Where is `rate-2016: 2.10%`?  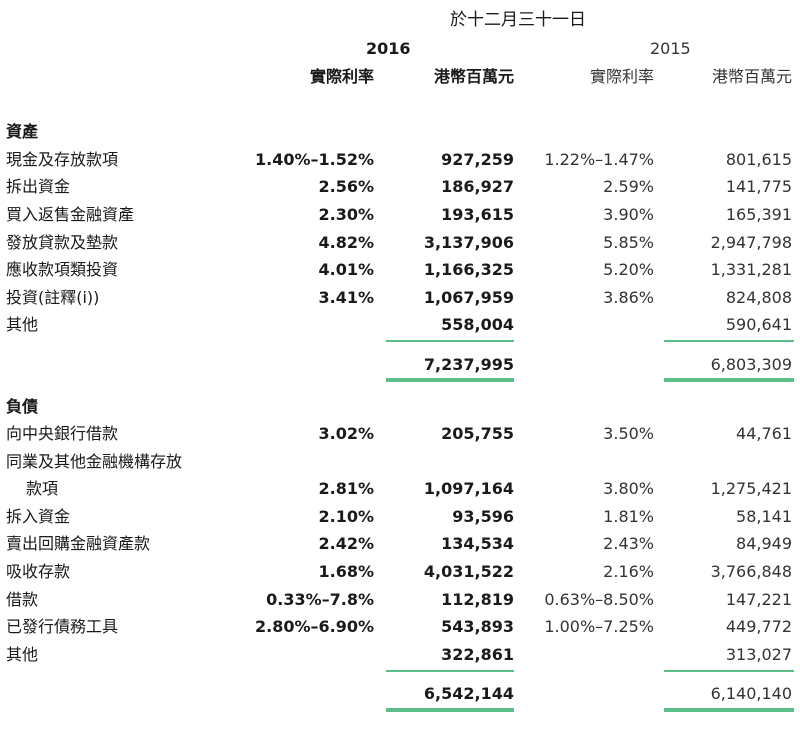
rate-2016: 2.10% is located at coordinates (346, 516).